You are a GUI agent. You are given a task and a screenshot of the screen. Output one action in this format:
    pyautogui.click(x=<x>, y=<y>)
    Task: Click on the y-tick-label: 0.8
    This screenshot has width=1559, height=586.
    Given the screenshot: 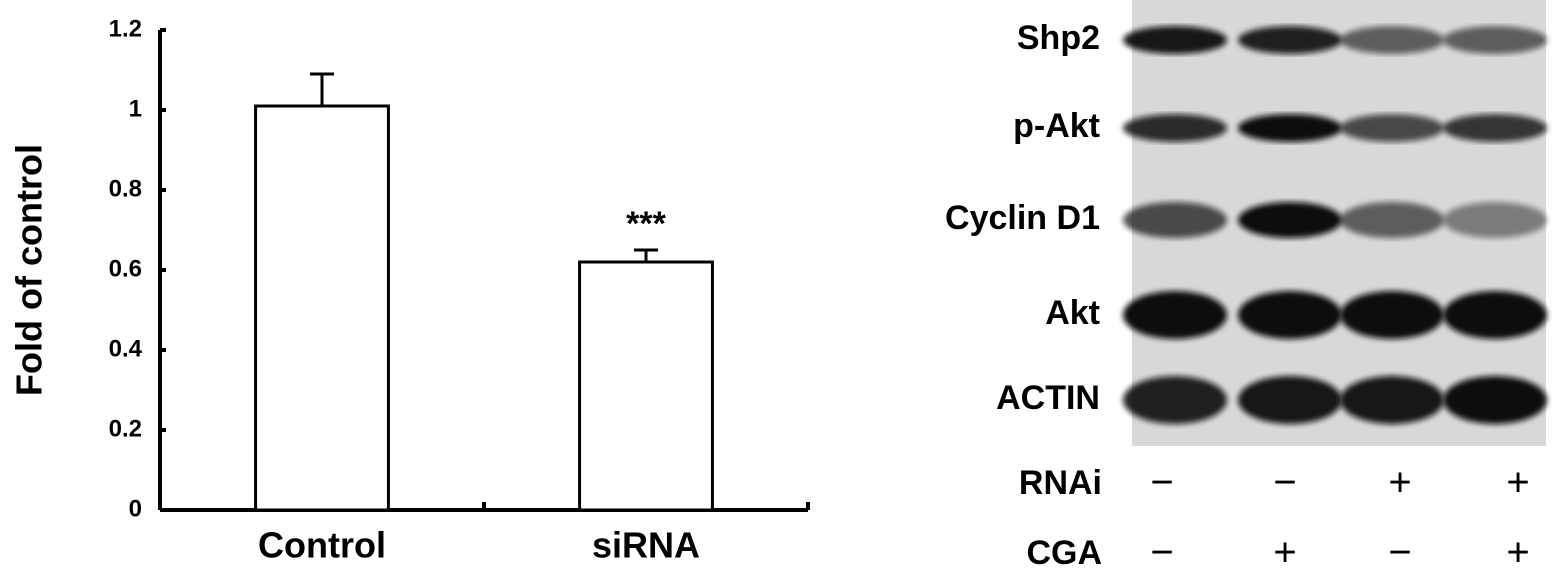 What is the action you would take?
    pyautogui.click(x=125, y=188)
    